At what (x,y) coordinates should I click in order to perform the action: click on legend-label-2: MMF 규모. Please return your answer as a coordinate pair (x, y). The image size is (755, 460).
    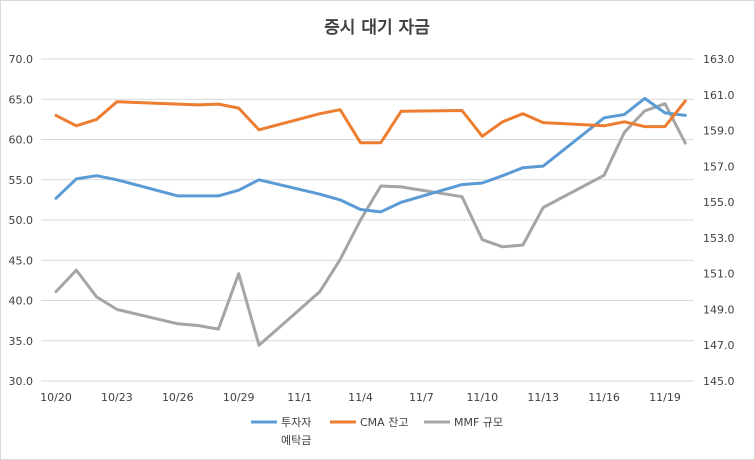
    Looking at the image, I should click on (478, 422).